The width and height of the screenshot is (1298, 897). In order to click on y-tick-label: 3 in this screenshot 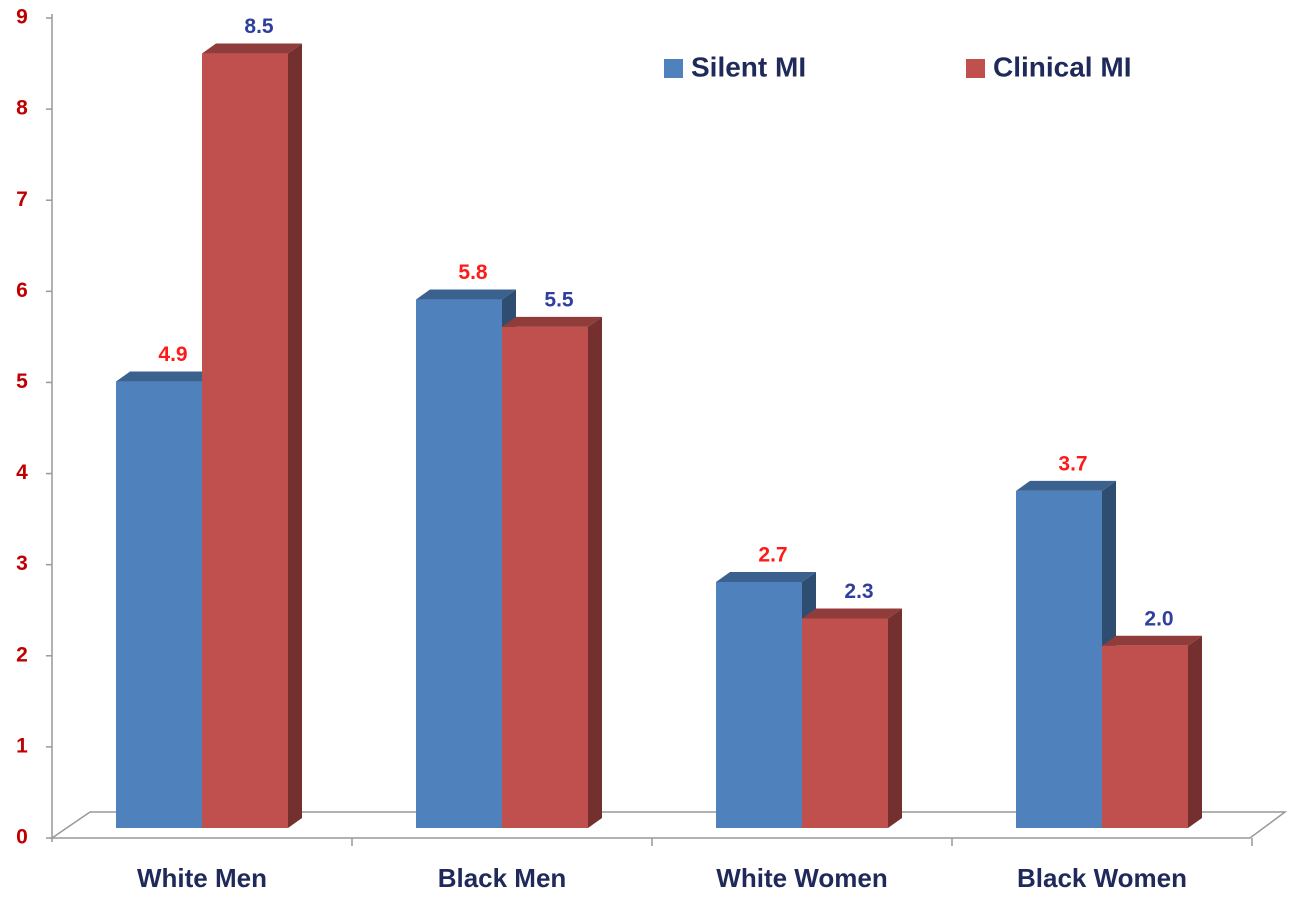, I will do `click(22, 563)`.